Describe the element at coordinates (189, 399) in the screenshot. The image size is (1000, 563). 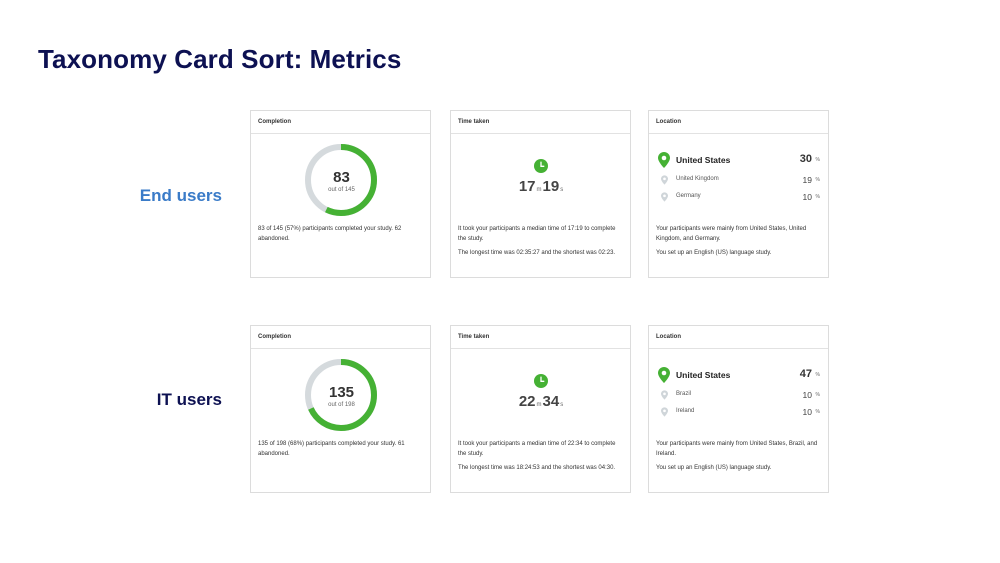
I see `group-label-it-users: IT users` at that location.